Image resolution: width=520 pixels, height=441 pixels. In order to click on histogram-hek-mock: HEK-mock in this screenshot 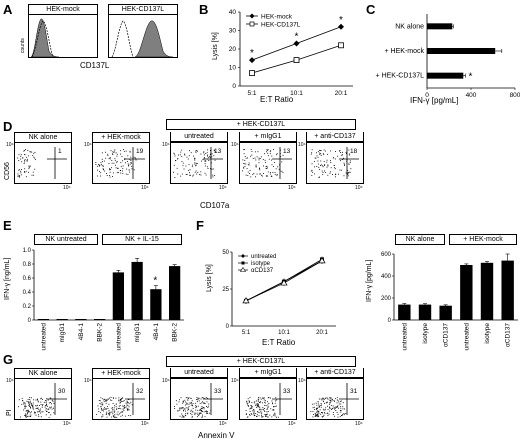, I will do `click(63, 31)`.